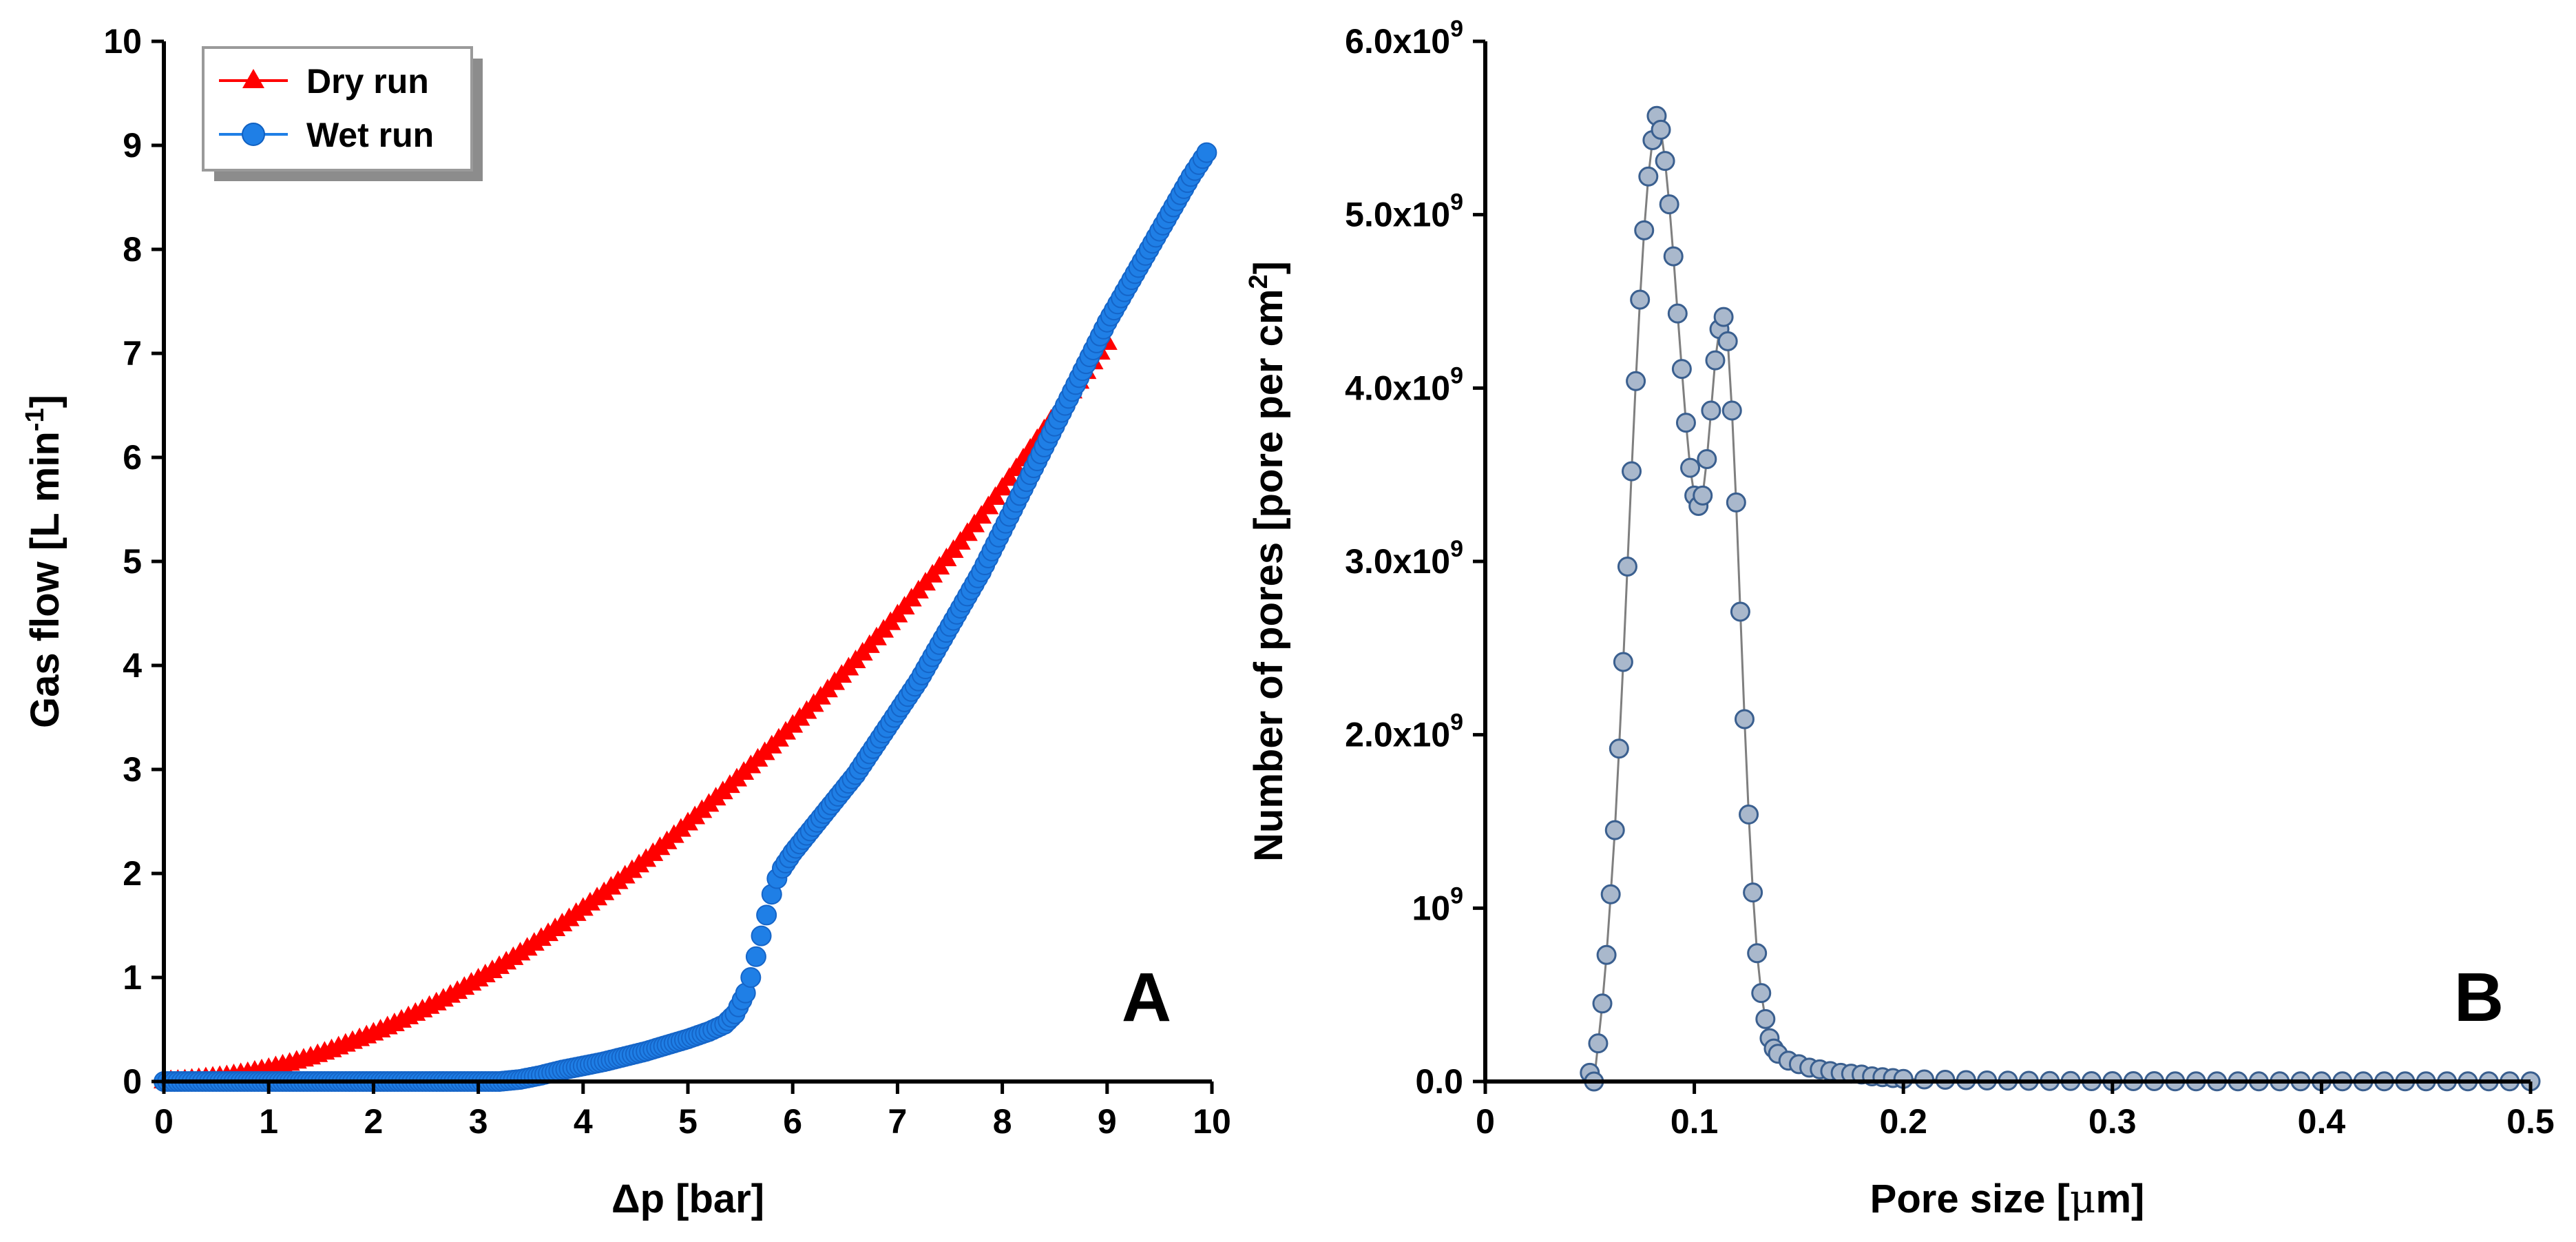 Image resolution: width=2576 pixels, height=1242 pixels. I want to click on panel-b-x-tick-label: 0.3, so click(2112, 1121).